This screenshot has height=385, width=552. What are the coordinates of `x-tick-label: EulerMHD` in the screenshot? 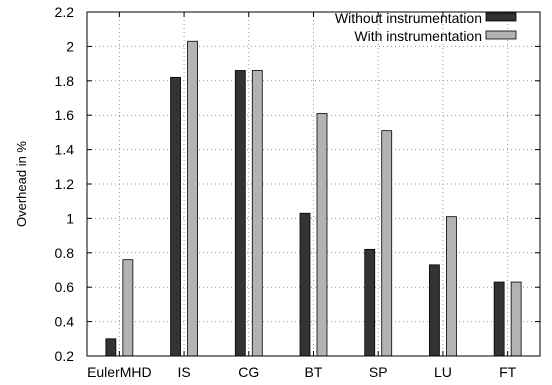 It's located at (119, 372).